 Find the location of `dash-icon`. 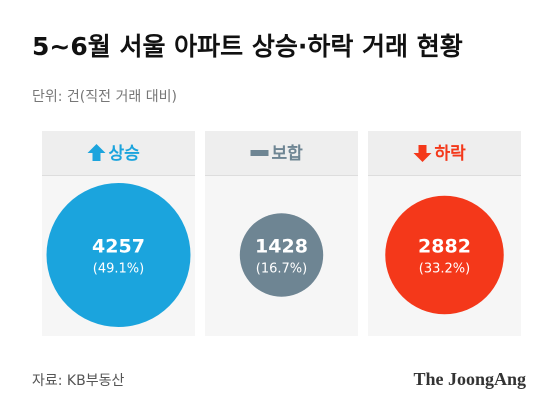

dash-icon is located at coordinates (259, 153).